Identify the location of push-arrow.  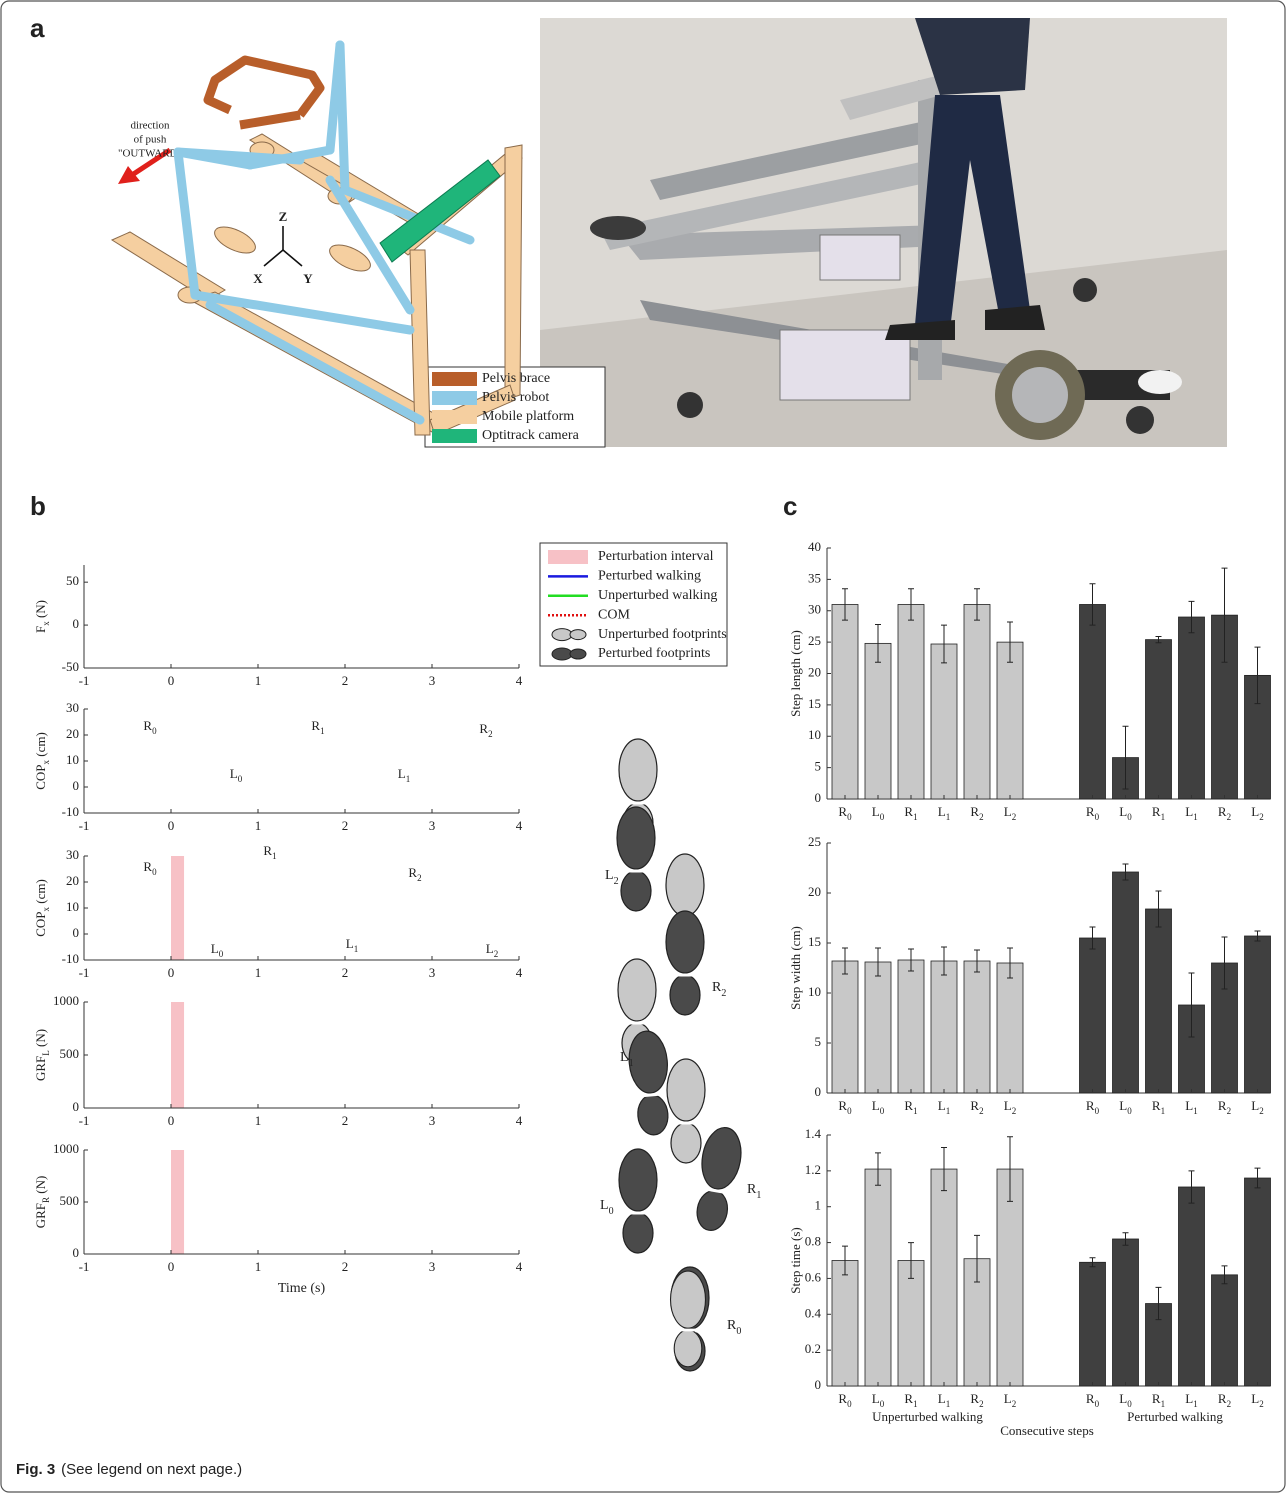
(145, 165).